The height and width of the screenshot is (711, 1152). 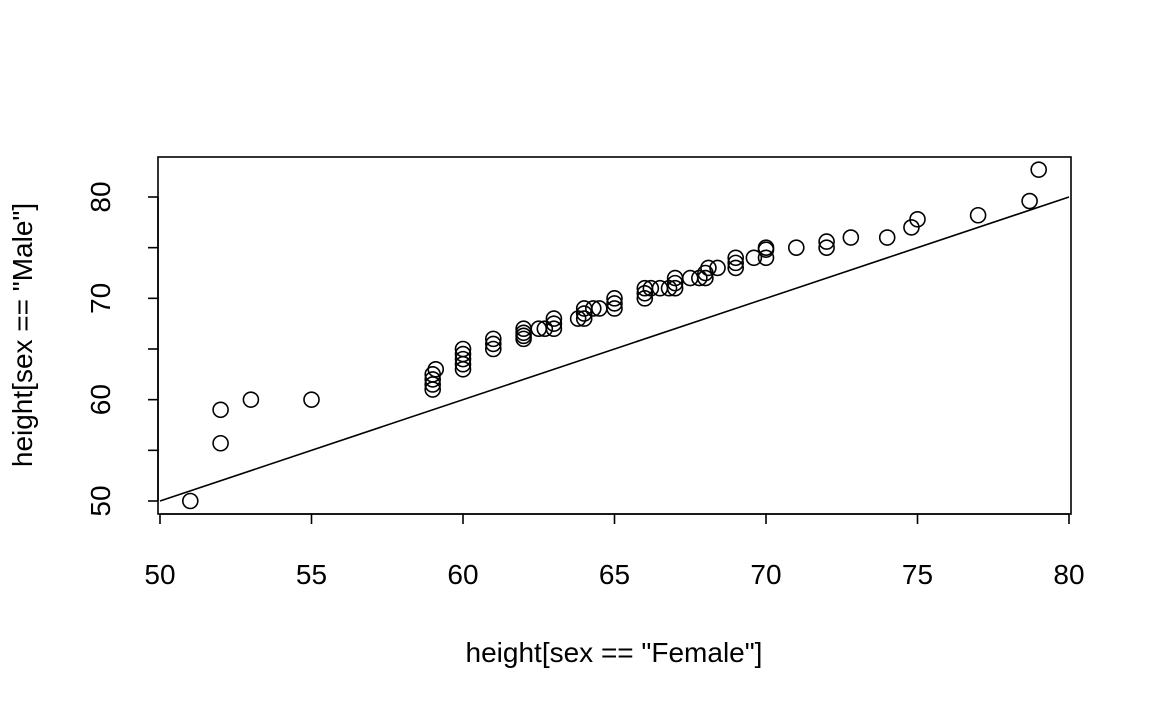 I want to click on x-tick-label: 50, so click(x=159, y=574).